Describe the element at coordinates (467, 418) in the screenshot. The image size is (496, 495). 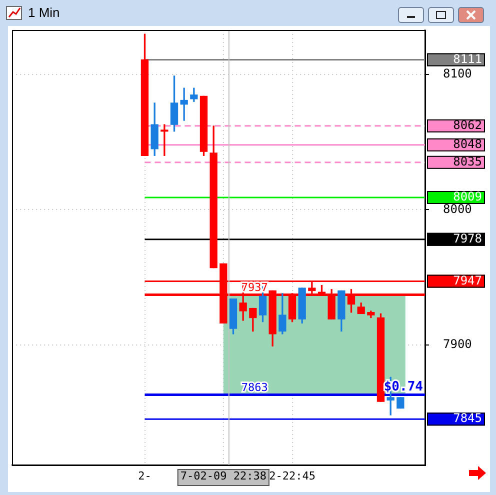
I see `ref-line-label: 7845` at that location.